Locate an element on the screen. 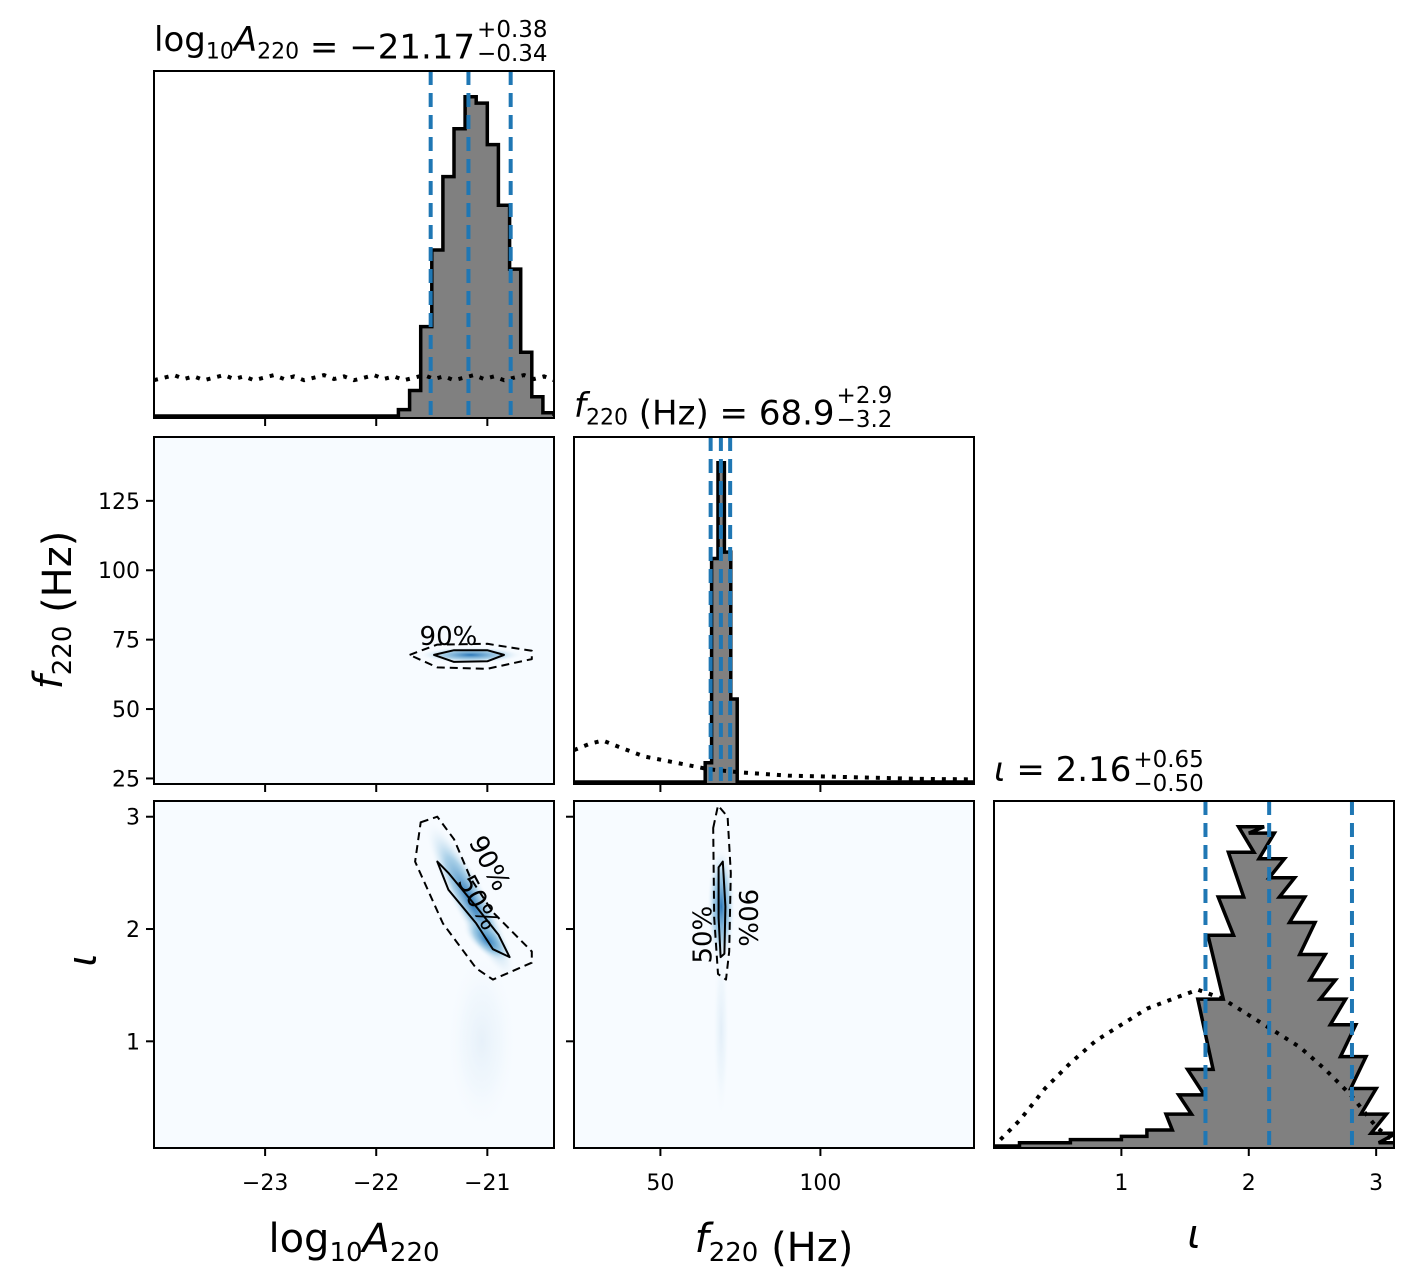  hist-f220-posterior-edge is located at coordinates (774, 622).